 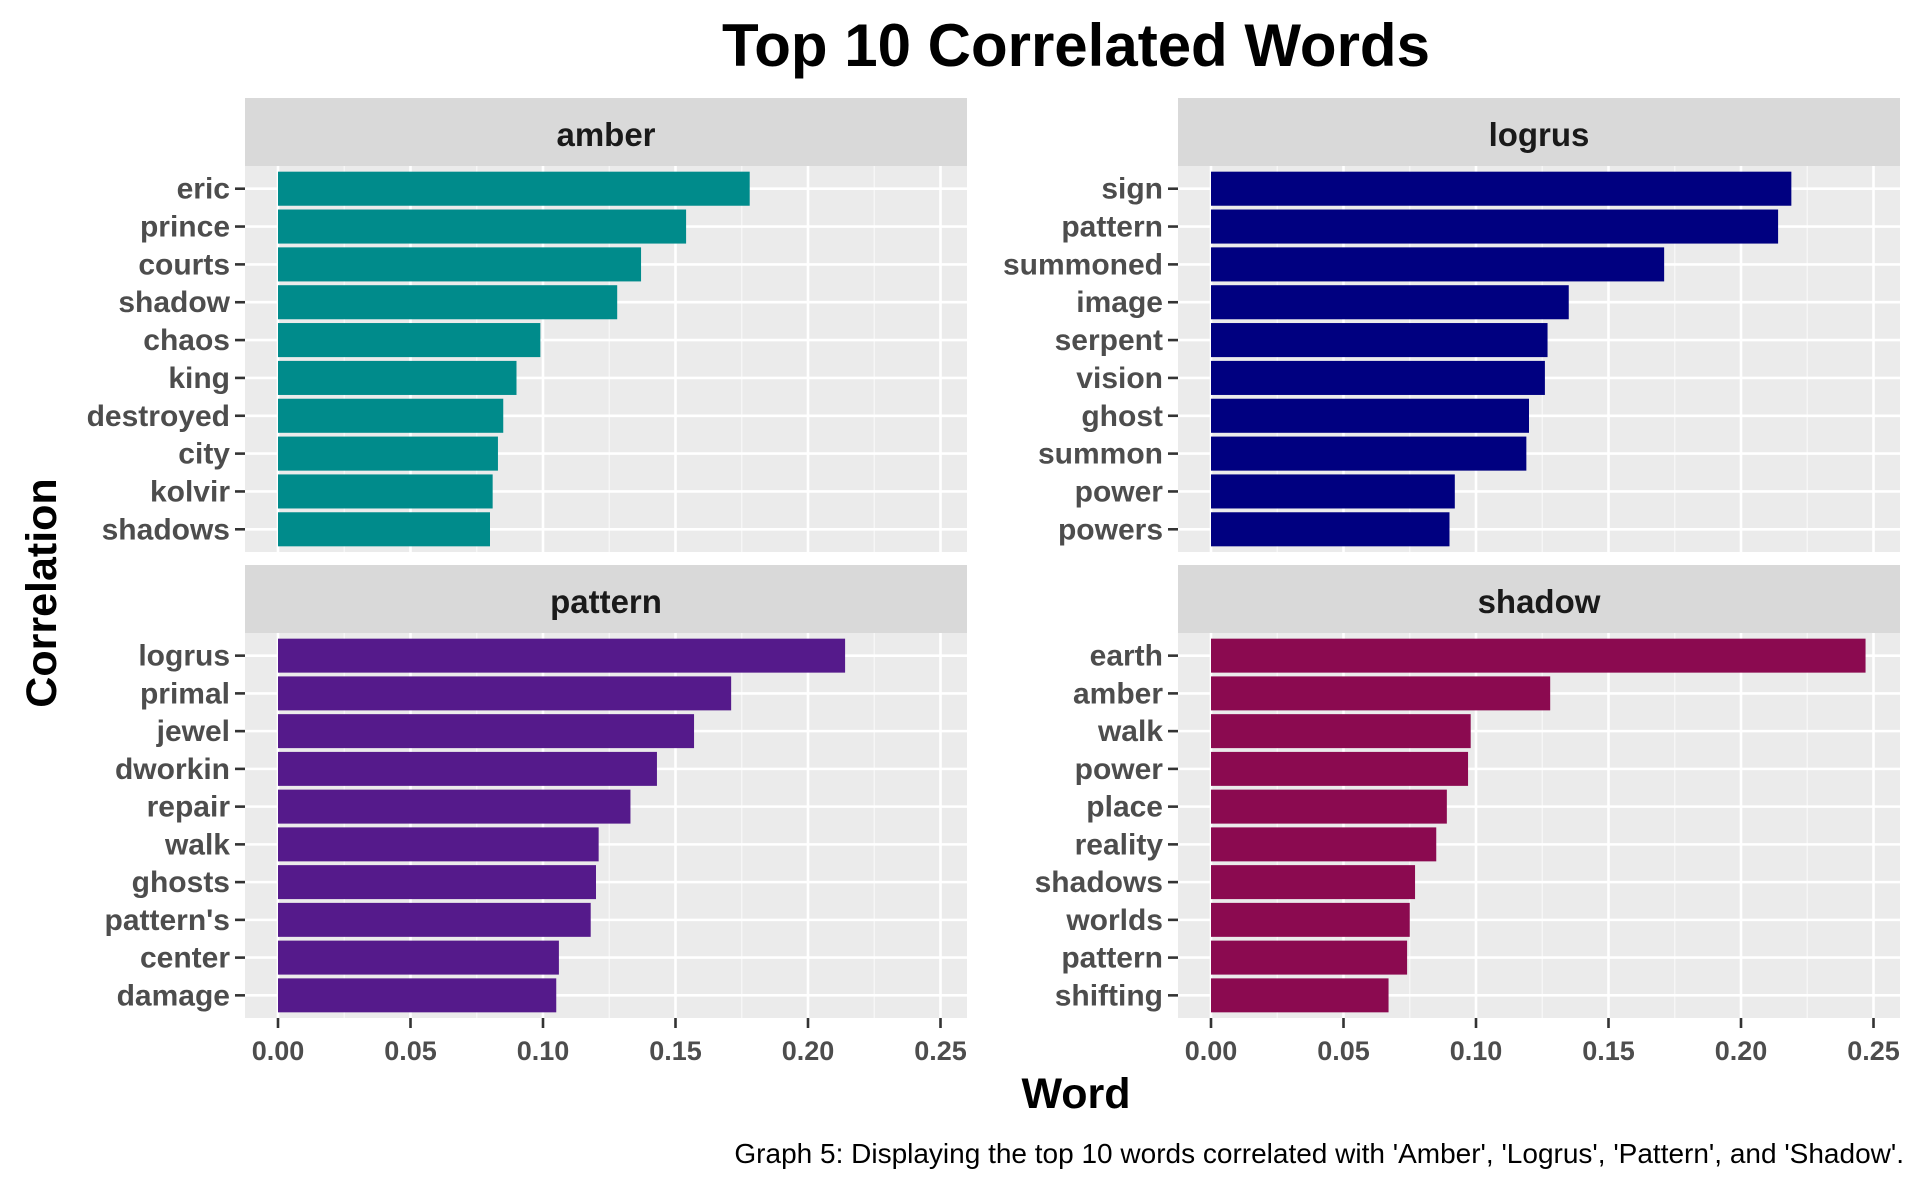 I want to click on bar-amber-king, so click(x=397, y=377).